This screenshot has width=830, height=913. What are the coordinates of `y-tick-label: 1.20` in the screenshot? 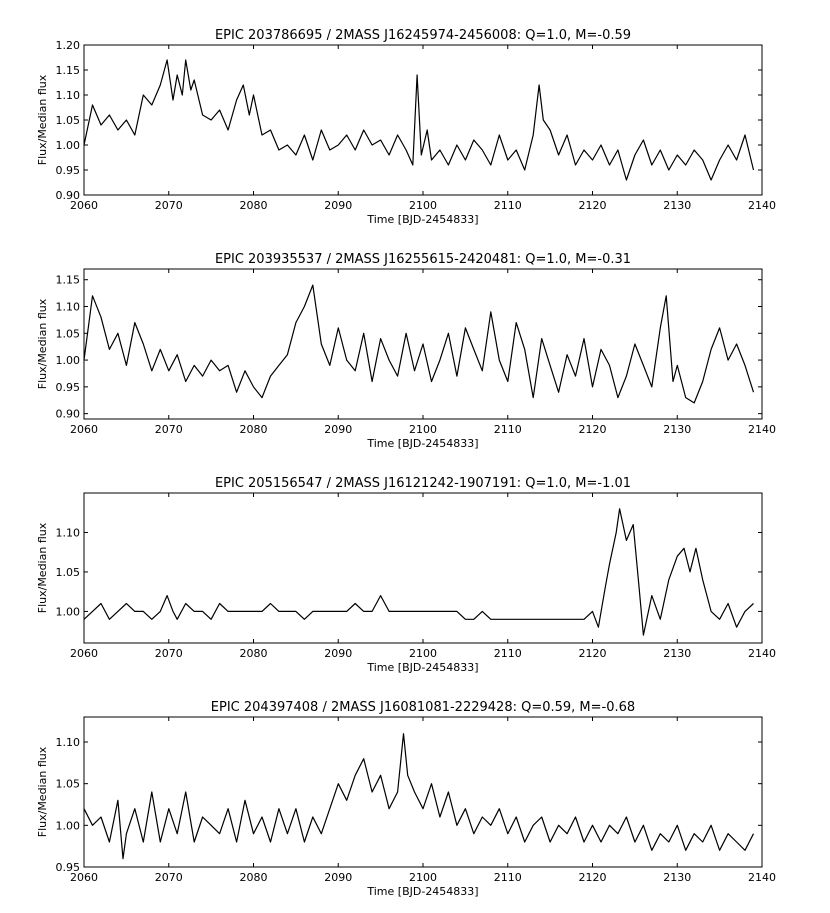 It's located at (68, 45).